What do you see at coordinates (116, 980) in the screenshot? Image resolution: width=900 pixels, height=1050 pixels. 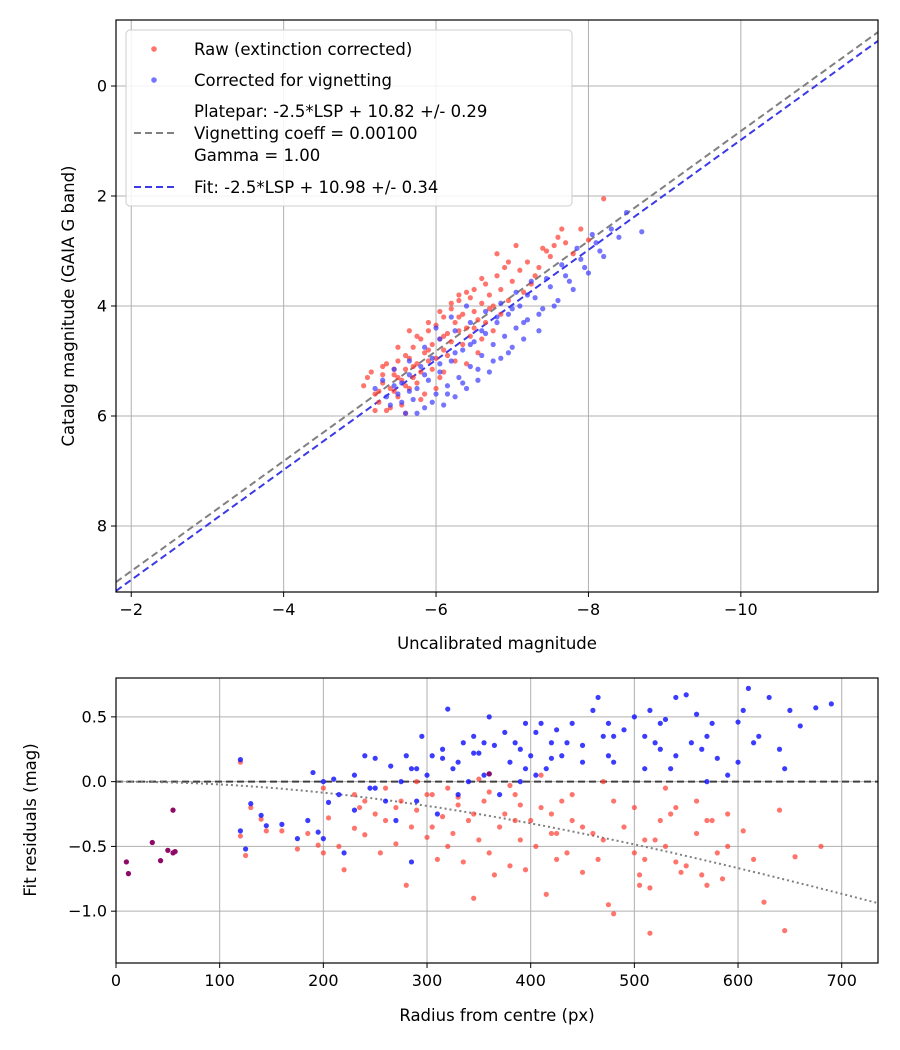 I see `x-tick-label: 0` at bounding box center [116, 980].